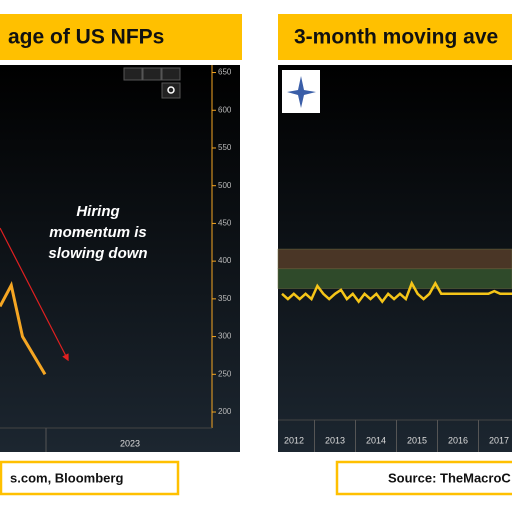 The width and height of the screenshot is (512, 512). I want to click on source: s.com, Bloomberg, so click(66, 477).